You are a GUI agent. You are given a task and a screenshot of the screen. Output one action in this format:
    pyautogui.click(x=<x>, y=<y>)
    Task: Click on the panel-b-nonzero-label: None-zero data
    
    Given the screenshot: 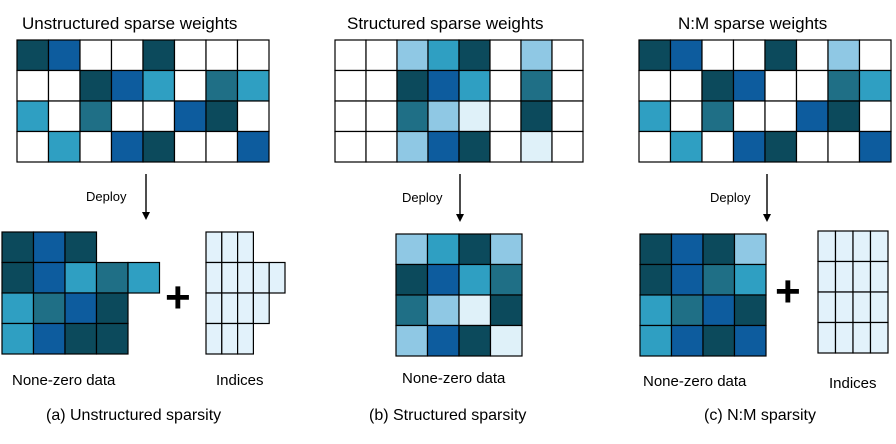 What is the action you would take?
    pyautogui.click(x=454, y=378)
    